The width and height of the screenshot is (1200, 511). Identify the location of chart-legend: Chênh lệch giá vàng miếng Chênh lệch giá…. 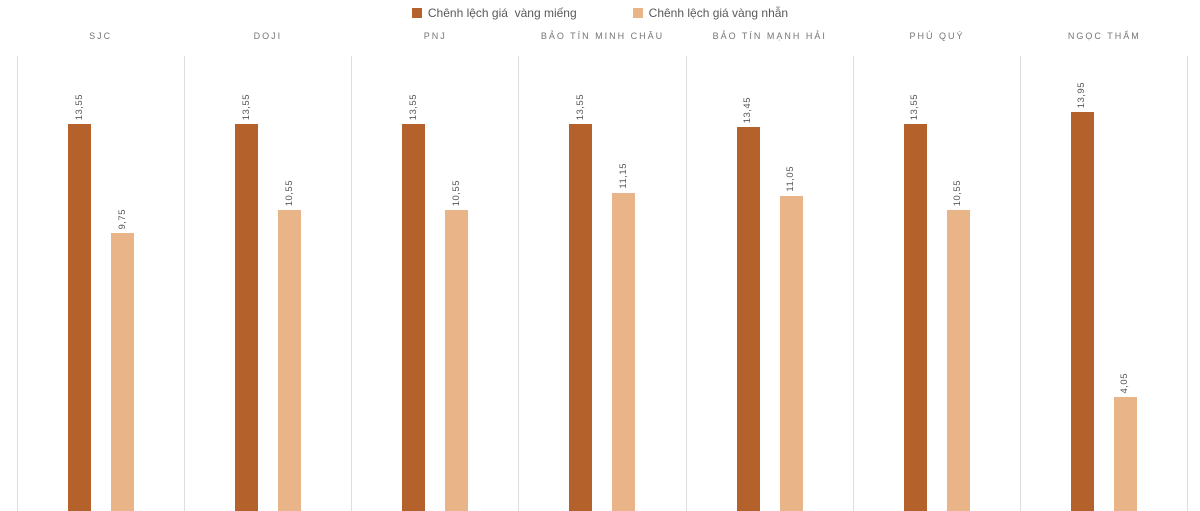
(600, 13).